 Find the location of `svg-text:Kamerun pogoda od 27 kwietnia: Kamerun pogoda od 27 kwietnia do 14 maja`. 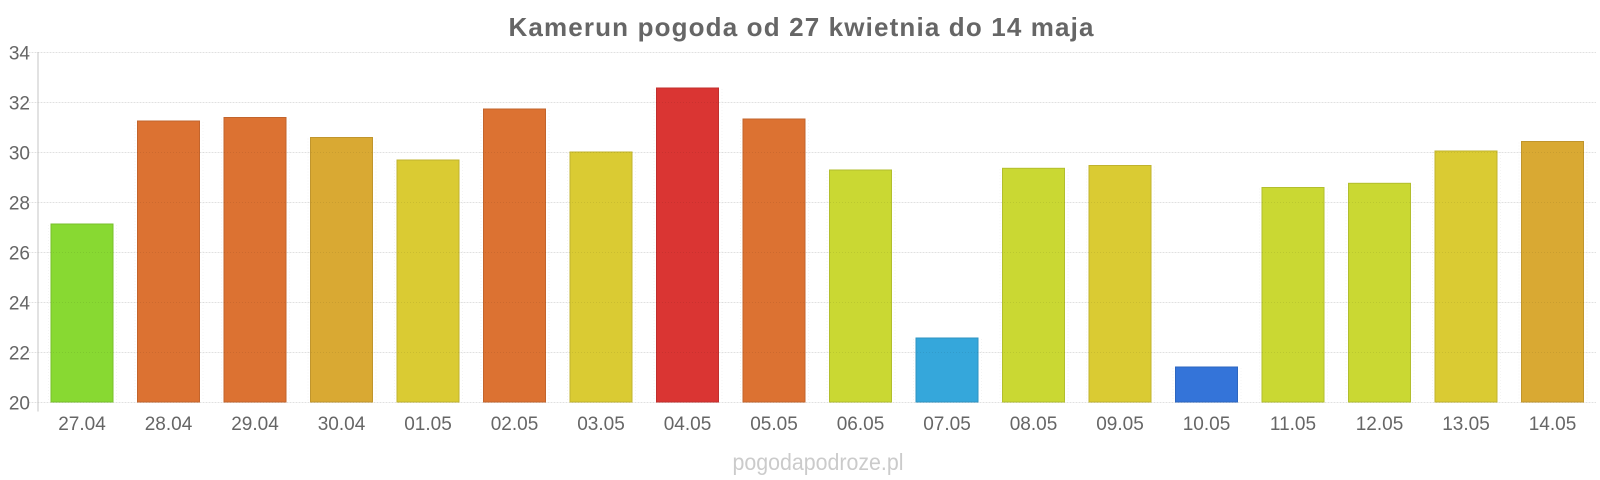

svg-text:Kamerun pogoda od 27 kwietnia: Kamerun pogoda od 27 kwietnia do 14 maja is located at coordinates (802, 27).